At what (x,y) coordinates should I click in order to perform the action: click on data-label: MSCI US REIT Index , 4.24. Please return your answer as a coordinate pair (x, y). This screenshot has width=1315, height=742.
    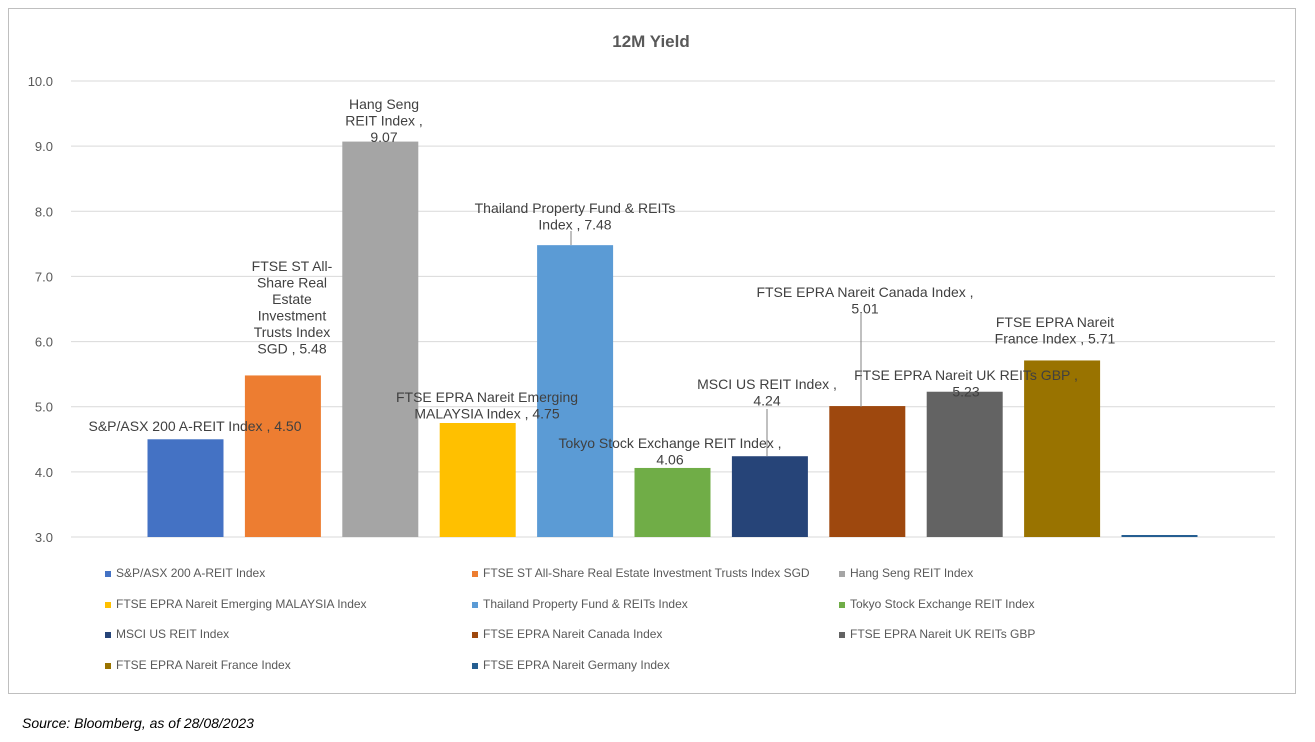
    Looking at the image, I should click on (767, 392).